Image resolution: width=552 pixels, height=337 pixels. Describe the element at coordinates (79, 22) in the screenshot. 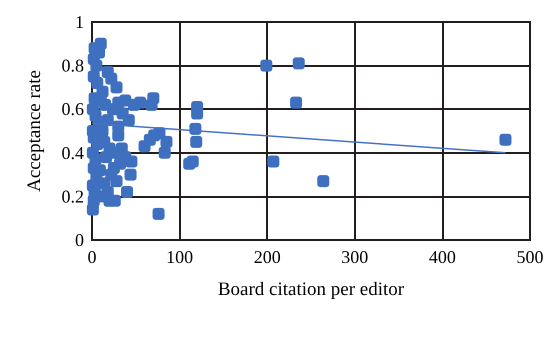

I see `y-tick-label: 1` at that location.